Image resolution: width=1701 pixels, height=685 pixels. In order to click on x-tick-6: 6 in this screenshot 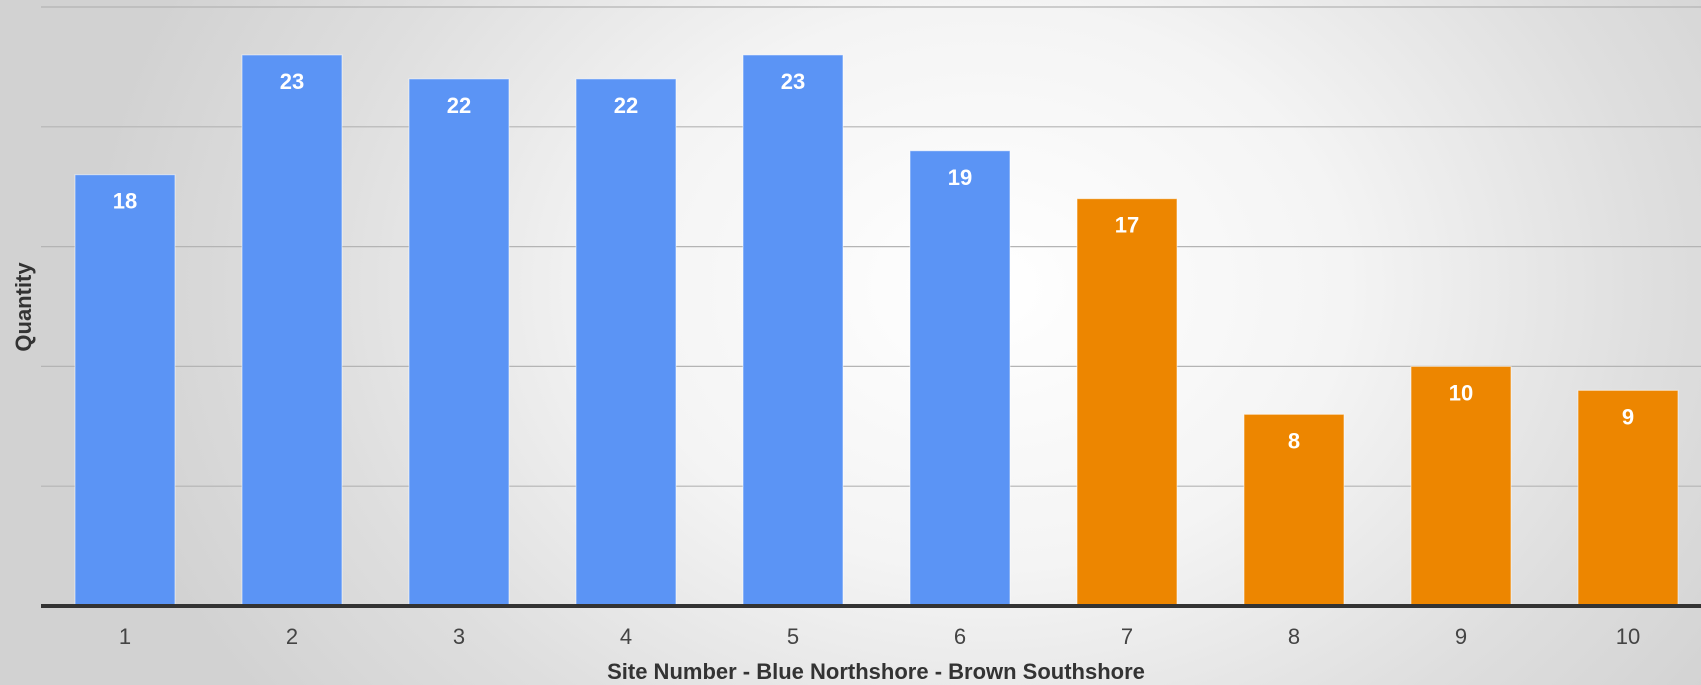, I will do `click(960, 636)`.